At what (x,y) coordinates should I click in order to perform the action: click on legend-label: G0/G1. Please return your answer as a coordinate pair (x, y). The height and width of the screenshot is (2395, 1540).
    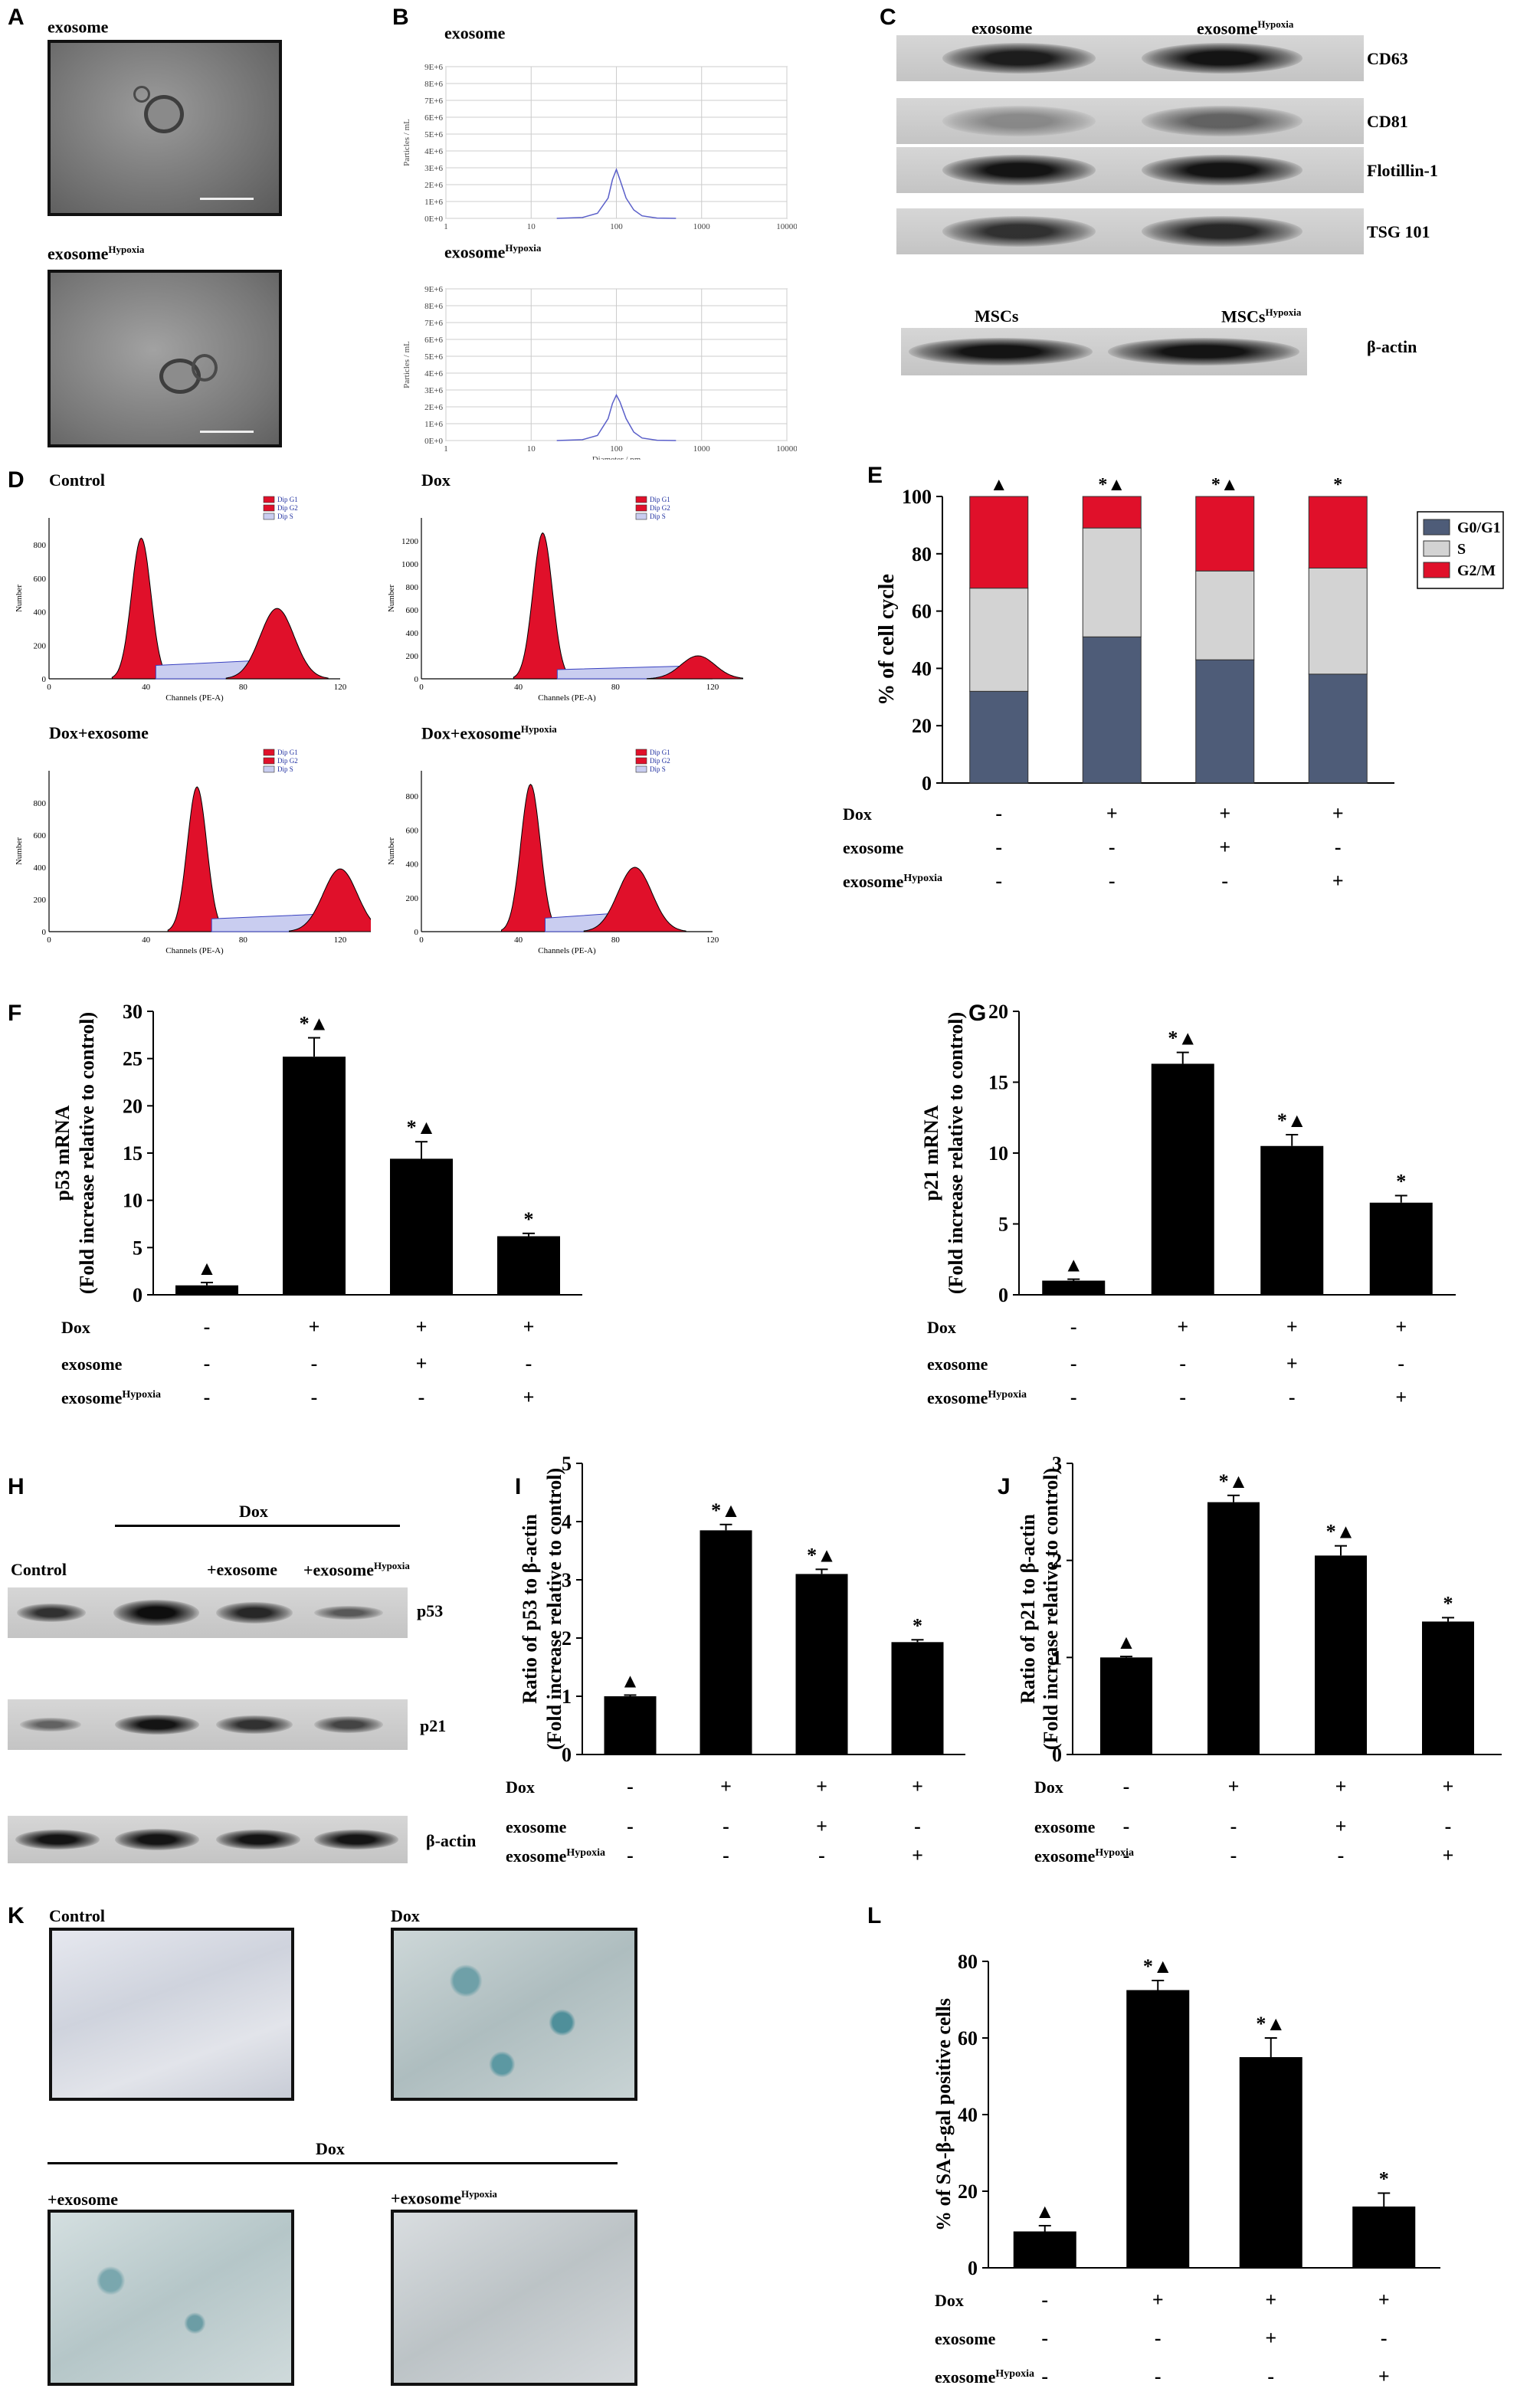
    Looking at the image, I should click on (1479, 527).